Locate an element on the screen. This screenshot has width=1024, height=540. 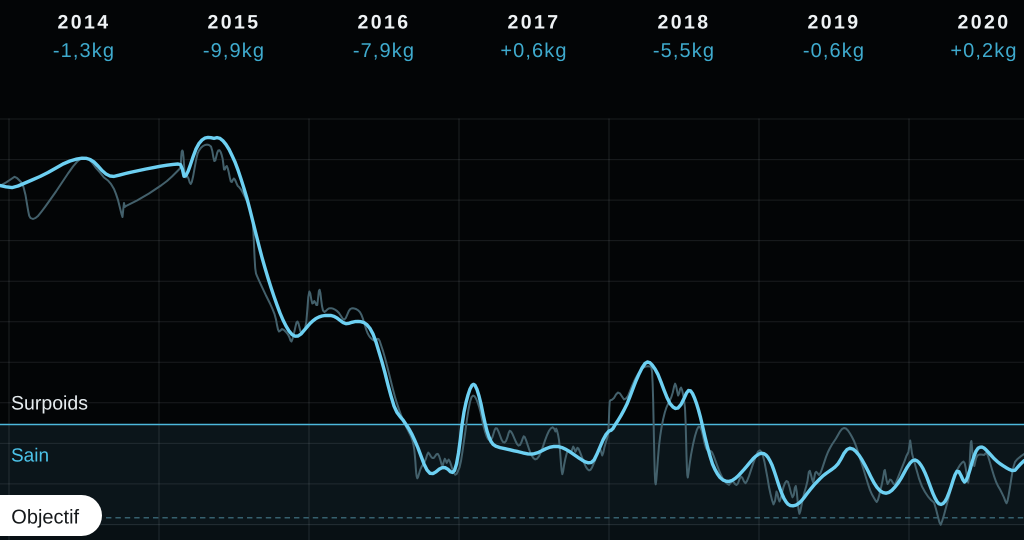
svg-text: 2020 is located at coordinates (984, 22).